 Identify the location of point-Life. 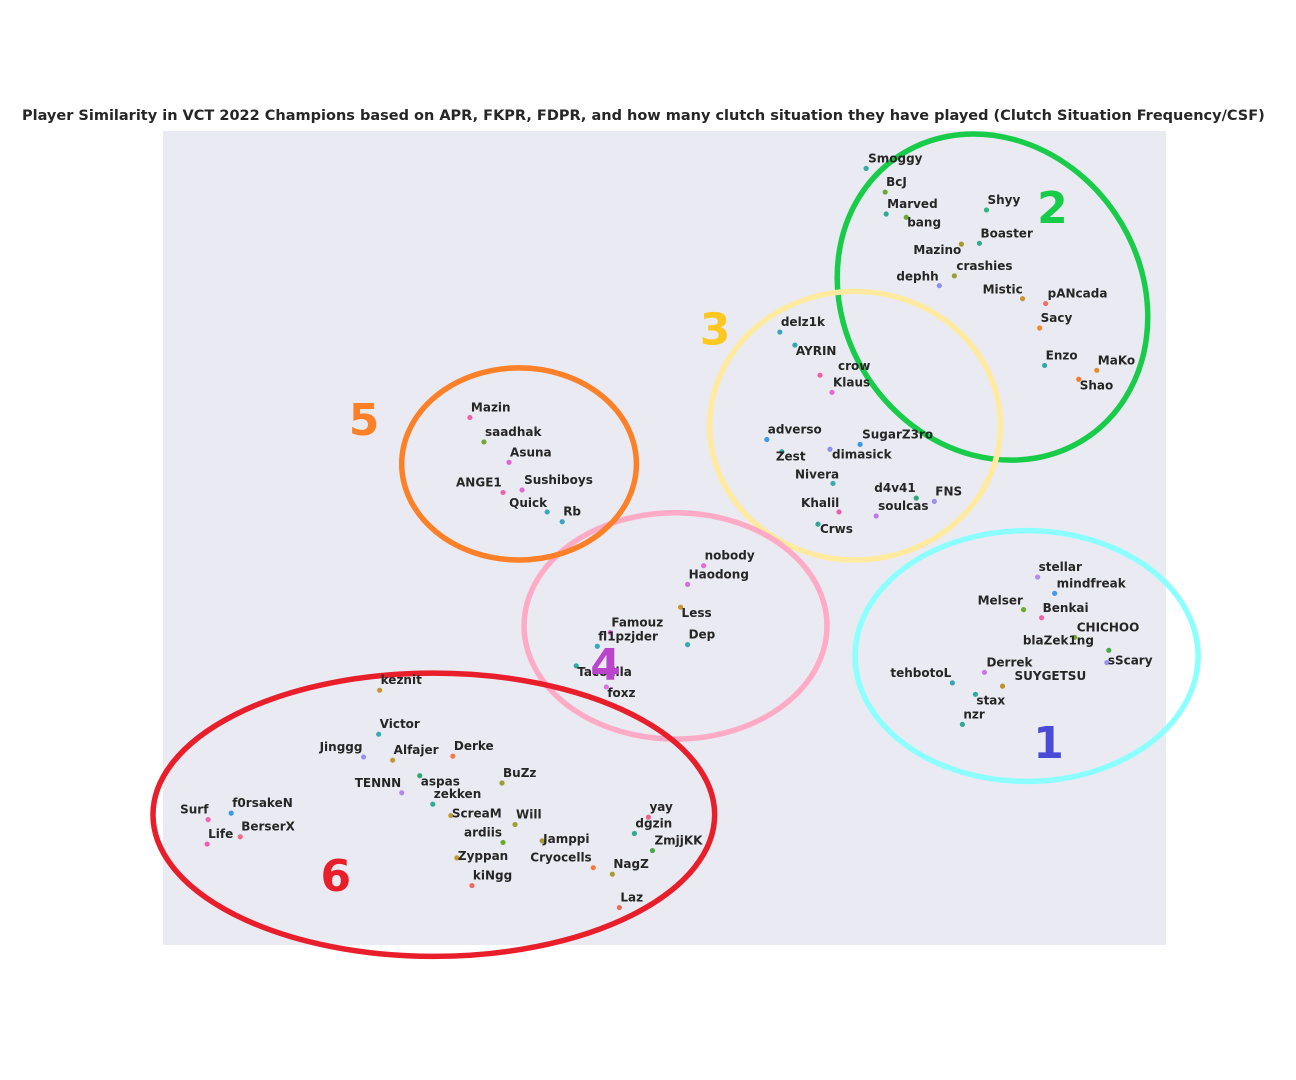
(207, 844).